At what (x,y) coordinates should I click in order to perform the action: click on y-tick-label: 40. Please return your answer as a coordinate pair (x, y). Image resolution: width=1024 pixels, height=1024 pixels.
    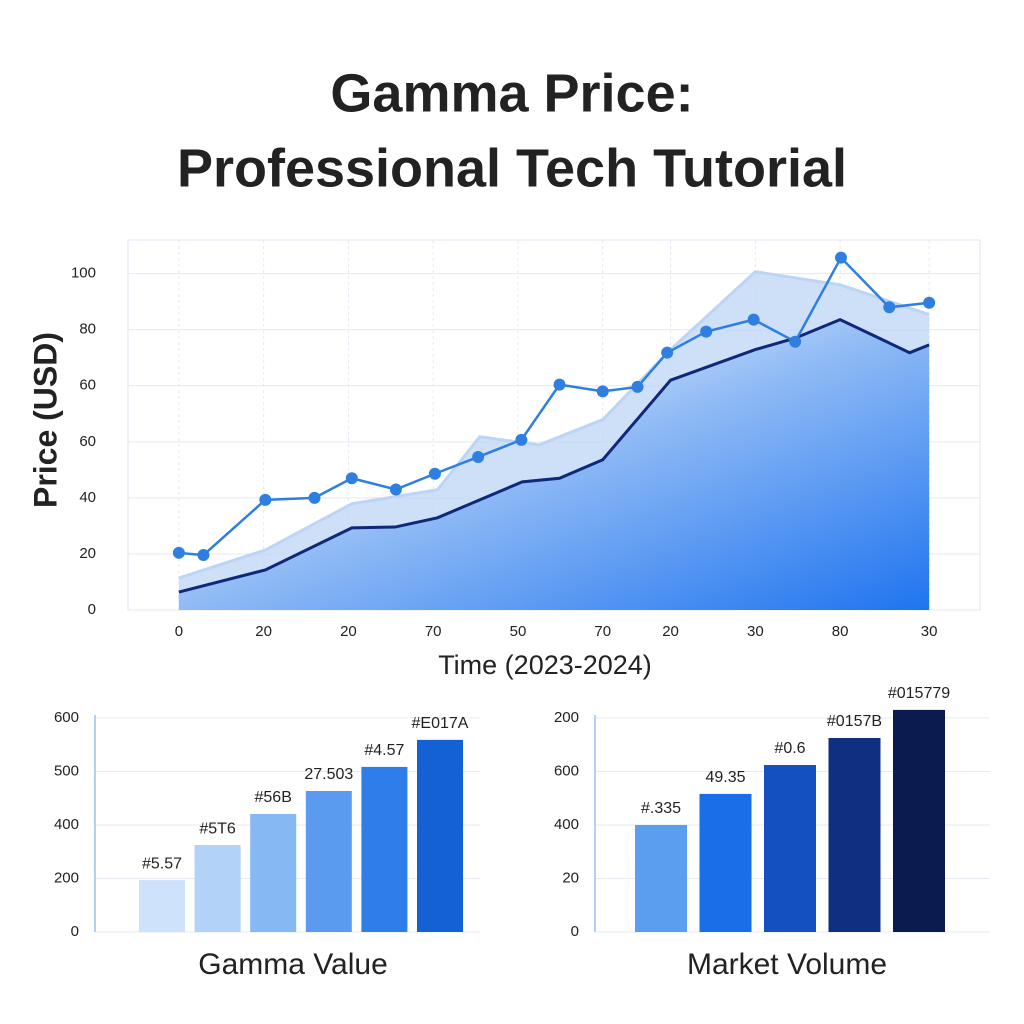
    Looking at the image, I should click on (87, 497).